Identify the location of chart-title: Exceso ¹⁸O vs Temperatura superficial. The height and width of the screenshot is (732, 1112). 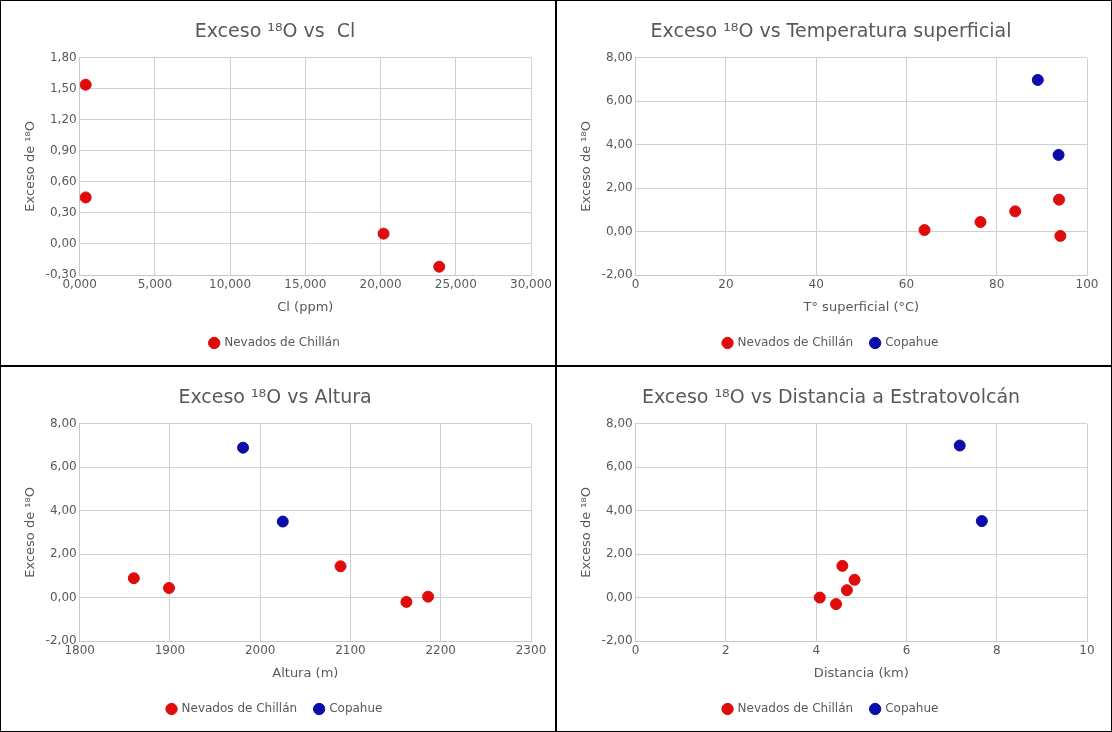
(831, 30).